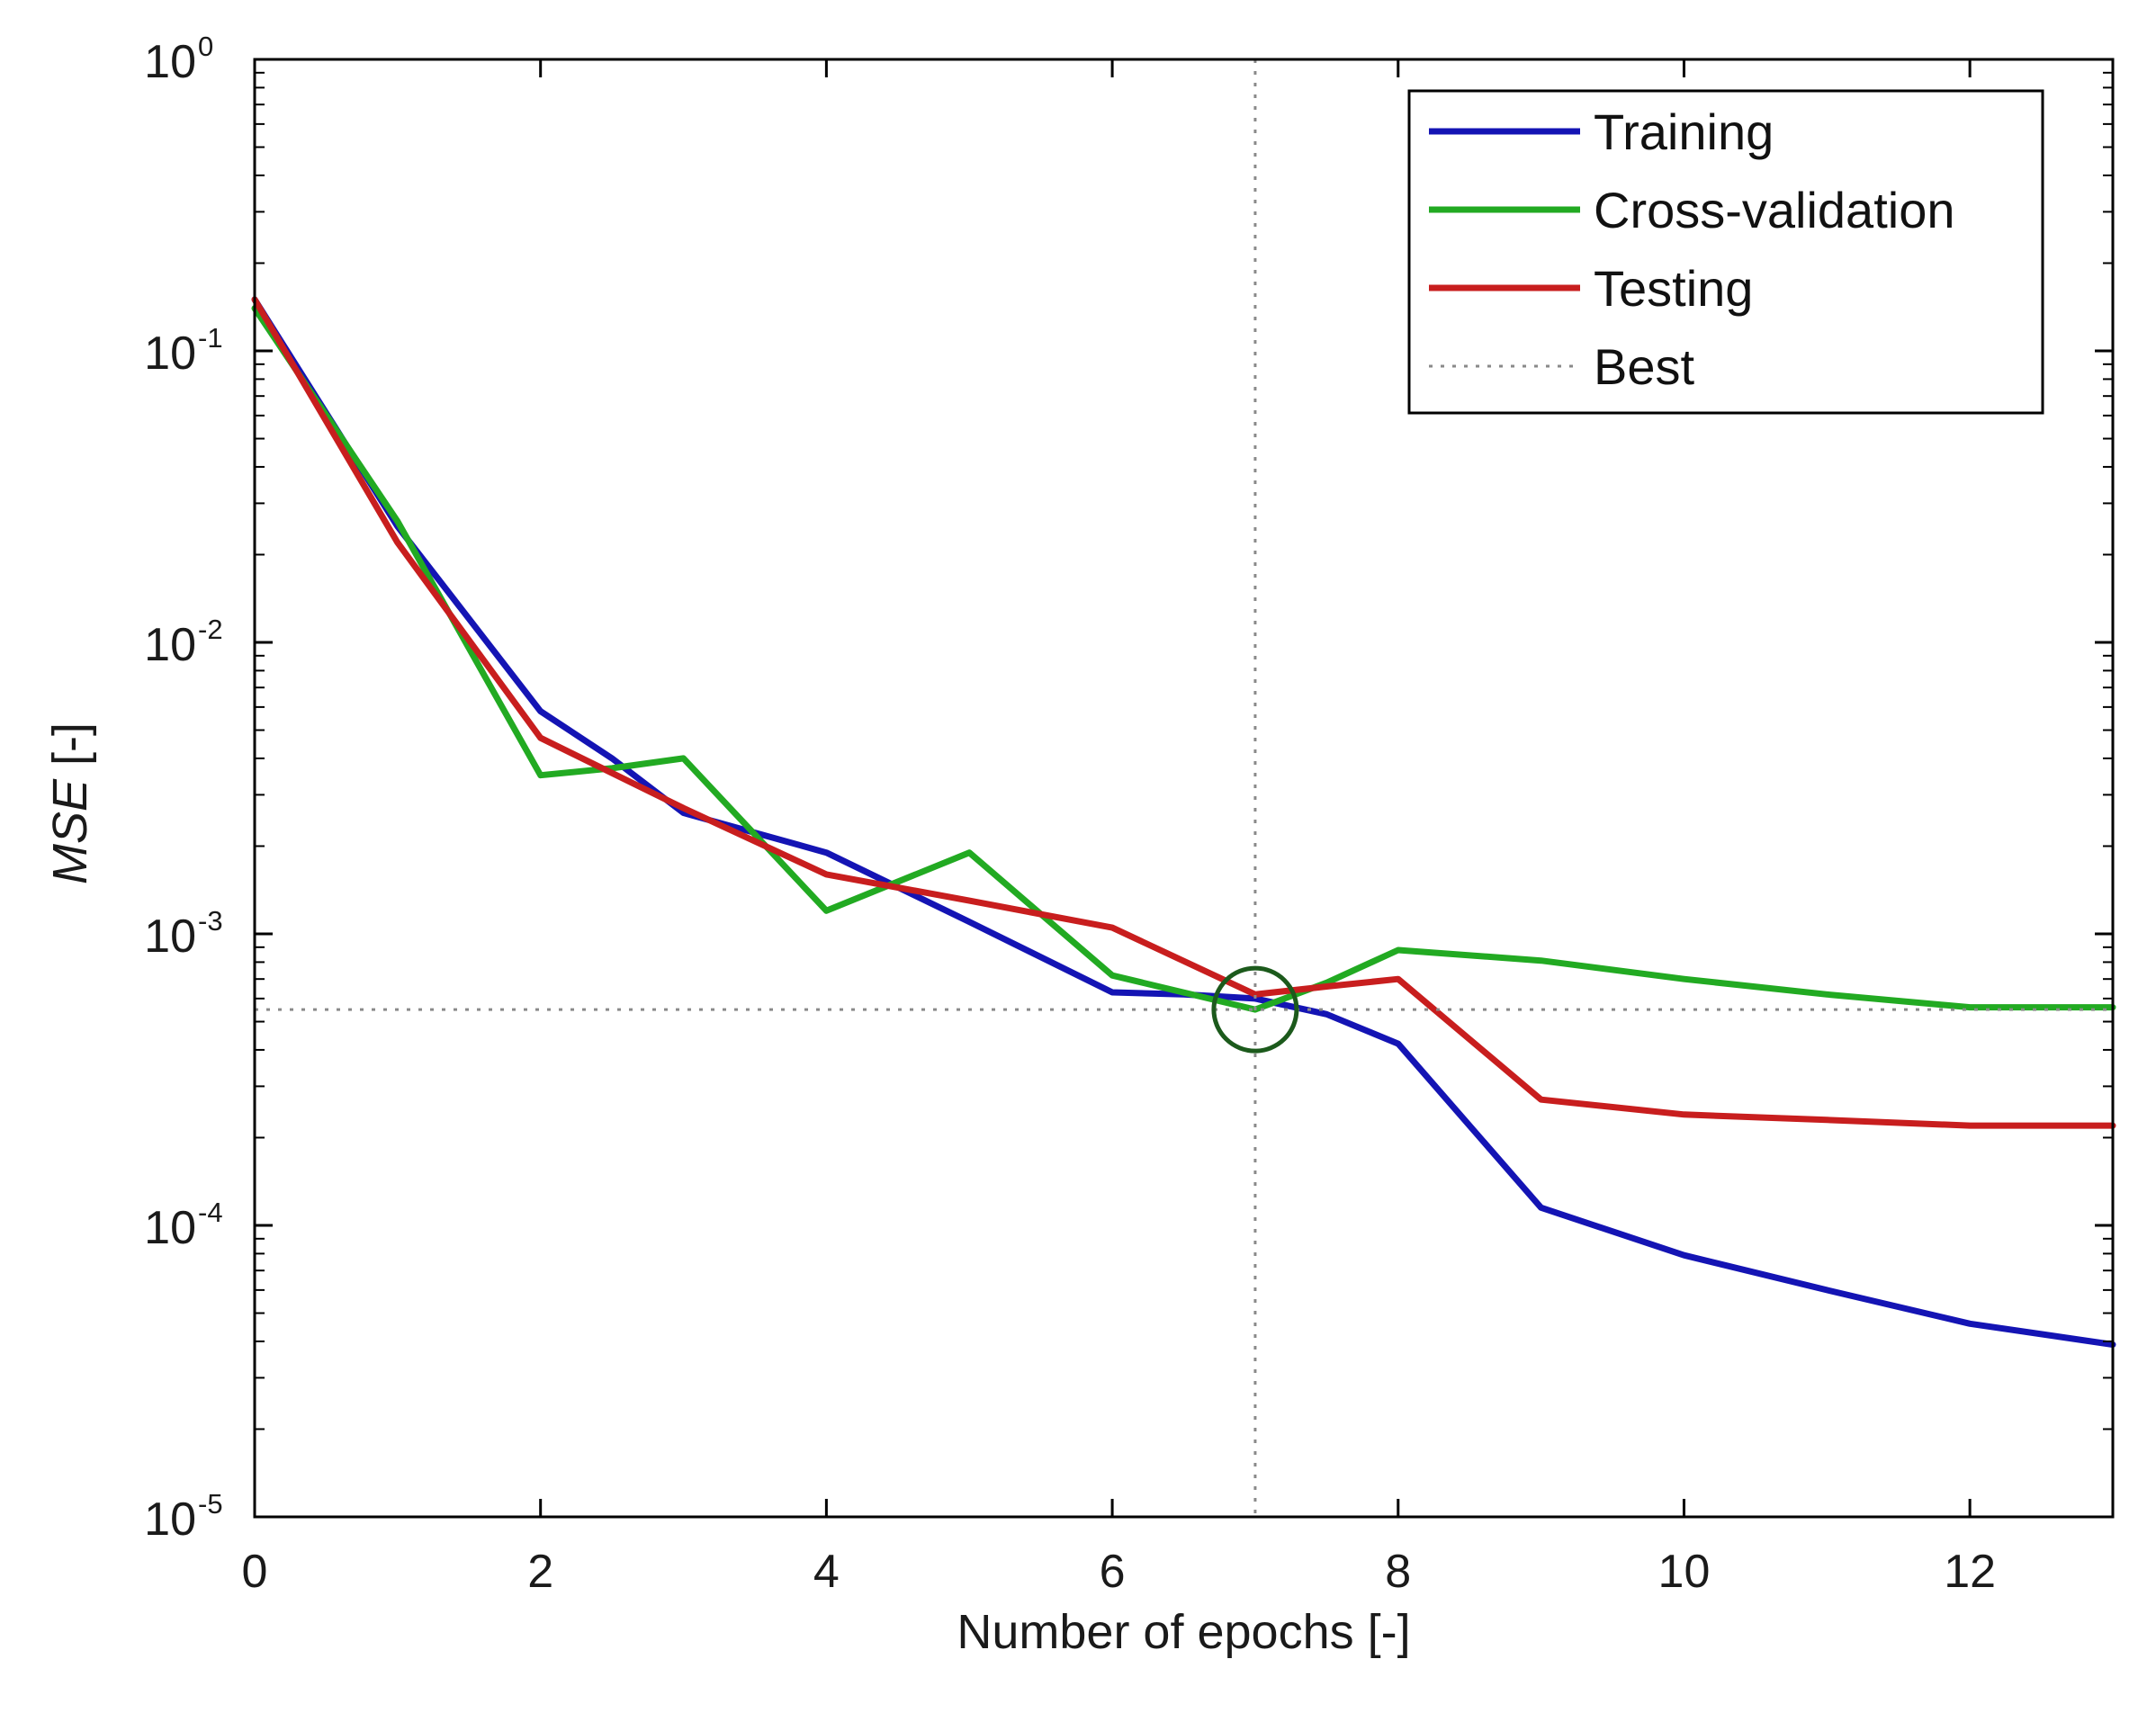 This screenshot has height=1713, width=2156. What do you see at coordinates (210, 1504) in the screenshot?
I see `y-tick-exponent: -5` at bounding box center [210, 1504].